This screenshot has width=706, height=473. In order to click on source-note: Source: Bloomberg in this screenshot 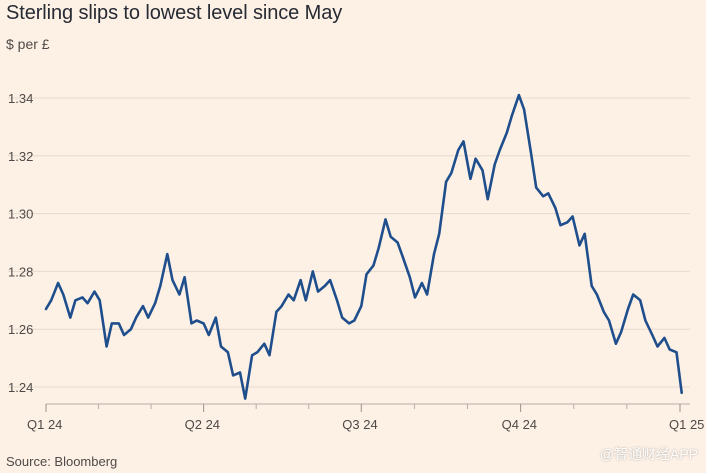, I will do `click(62, 461)`.